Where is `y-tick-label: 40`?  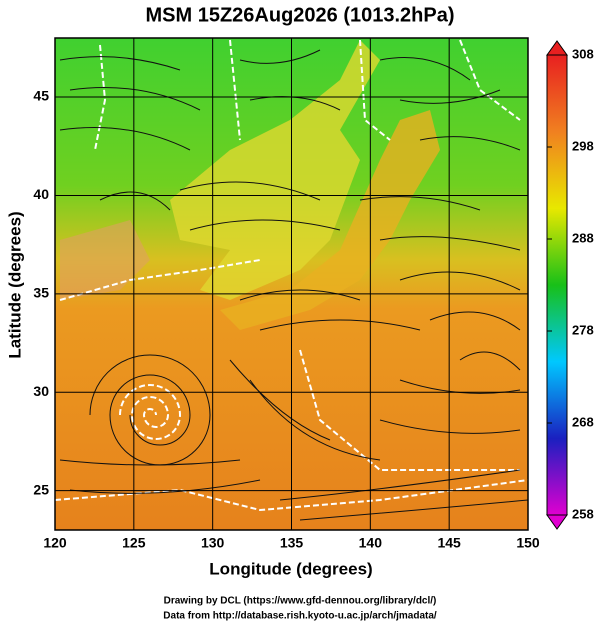 y-tick-label: 40 is located at coordinates (41, 194).